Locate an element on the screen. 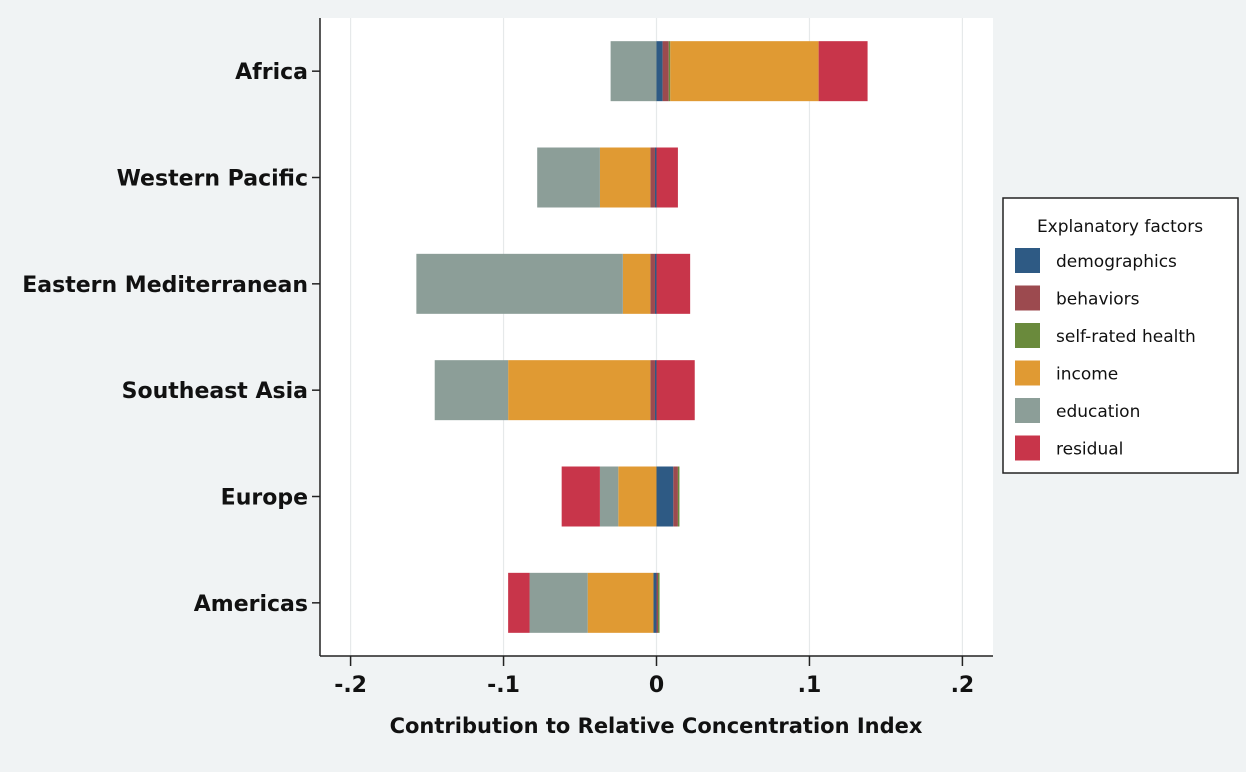 This screenshot has width=1246, height=772. category-label: Western Pacific is located at coordinates (212, 179).